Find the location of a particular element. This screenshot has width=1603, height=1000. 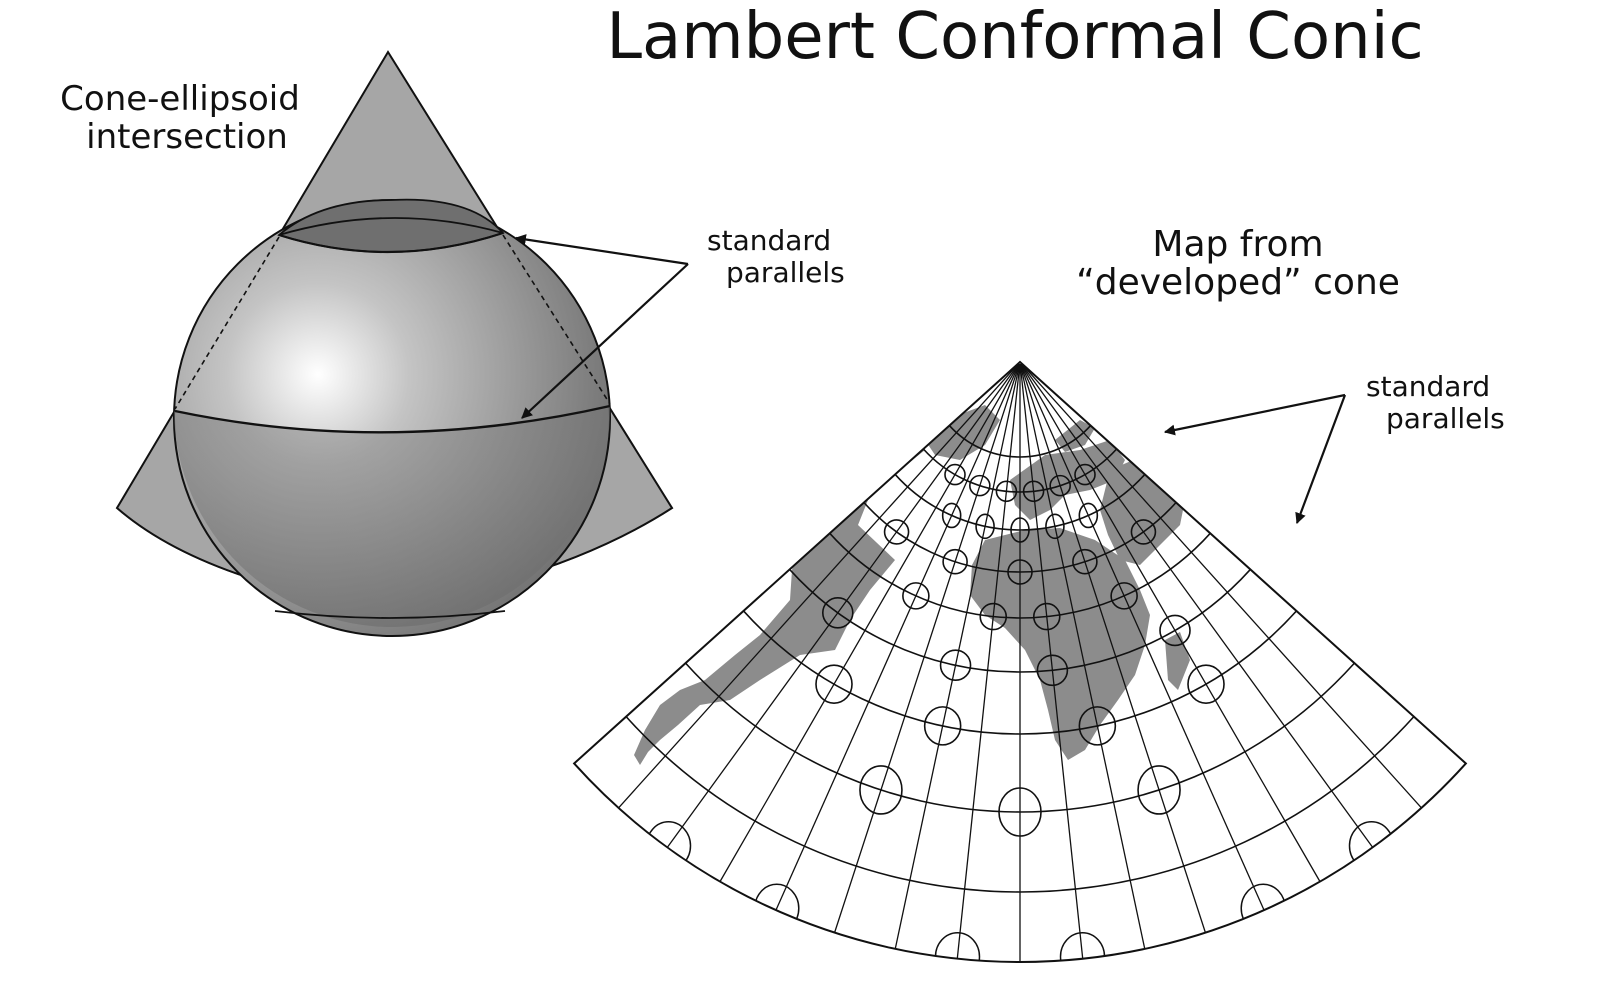

hidden-cone-edge-left is located at coordinates (227, 323).